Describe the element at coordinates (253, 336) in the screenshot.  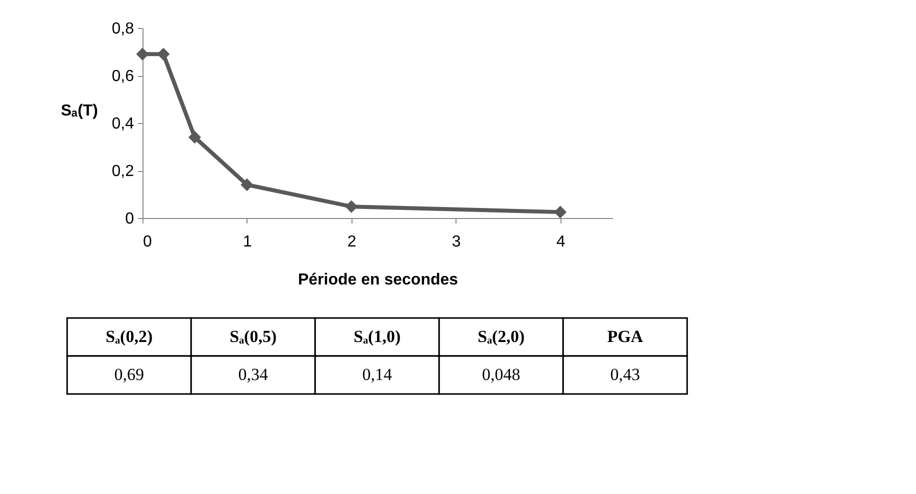
I see `text: Sₐ(0,5)` at that location.